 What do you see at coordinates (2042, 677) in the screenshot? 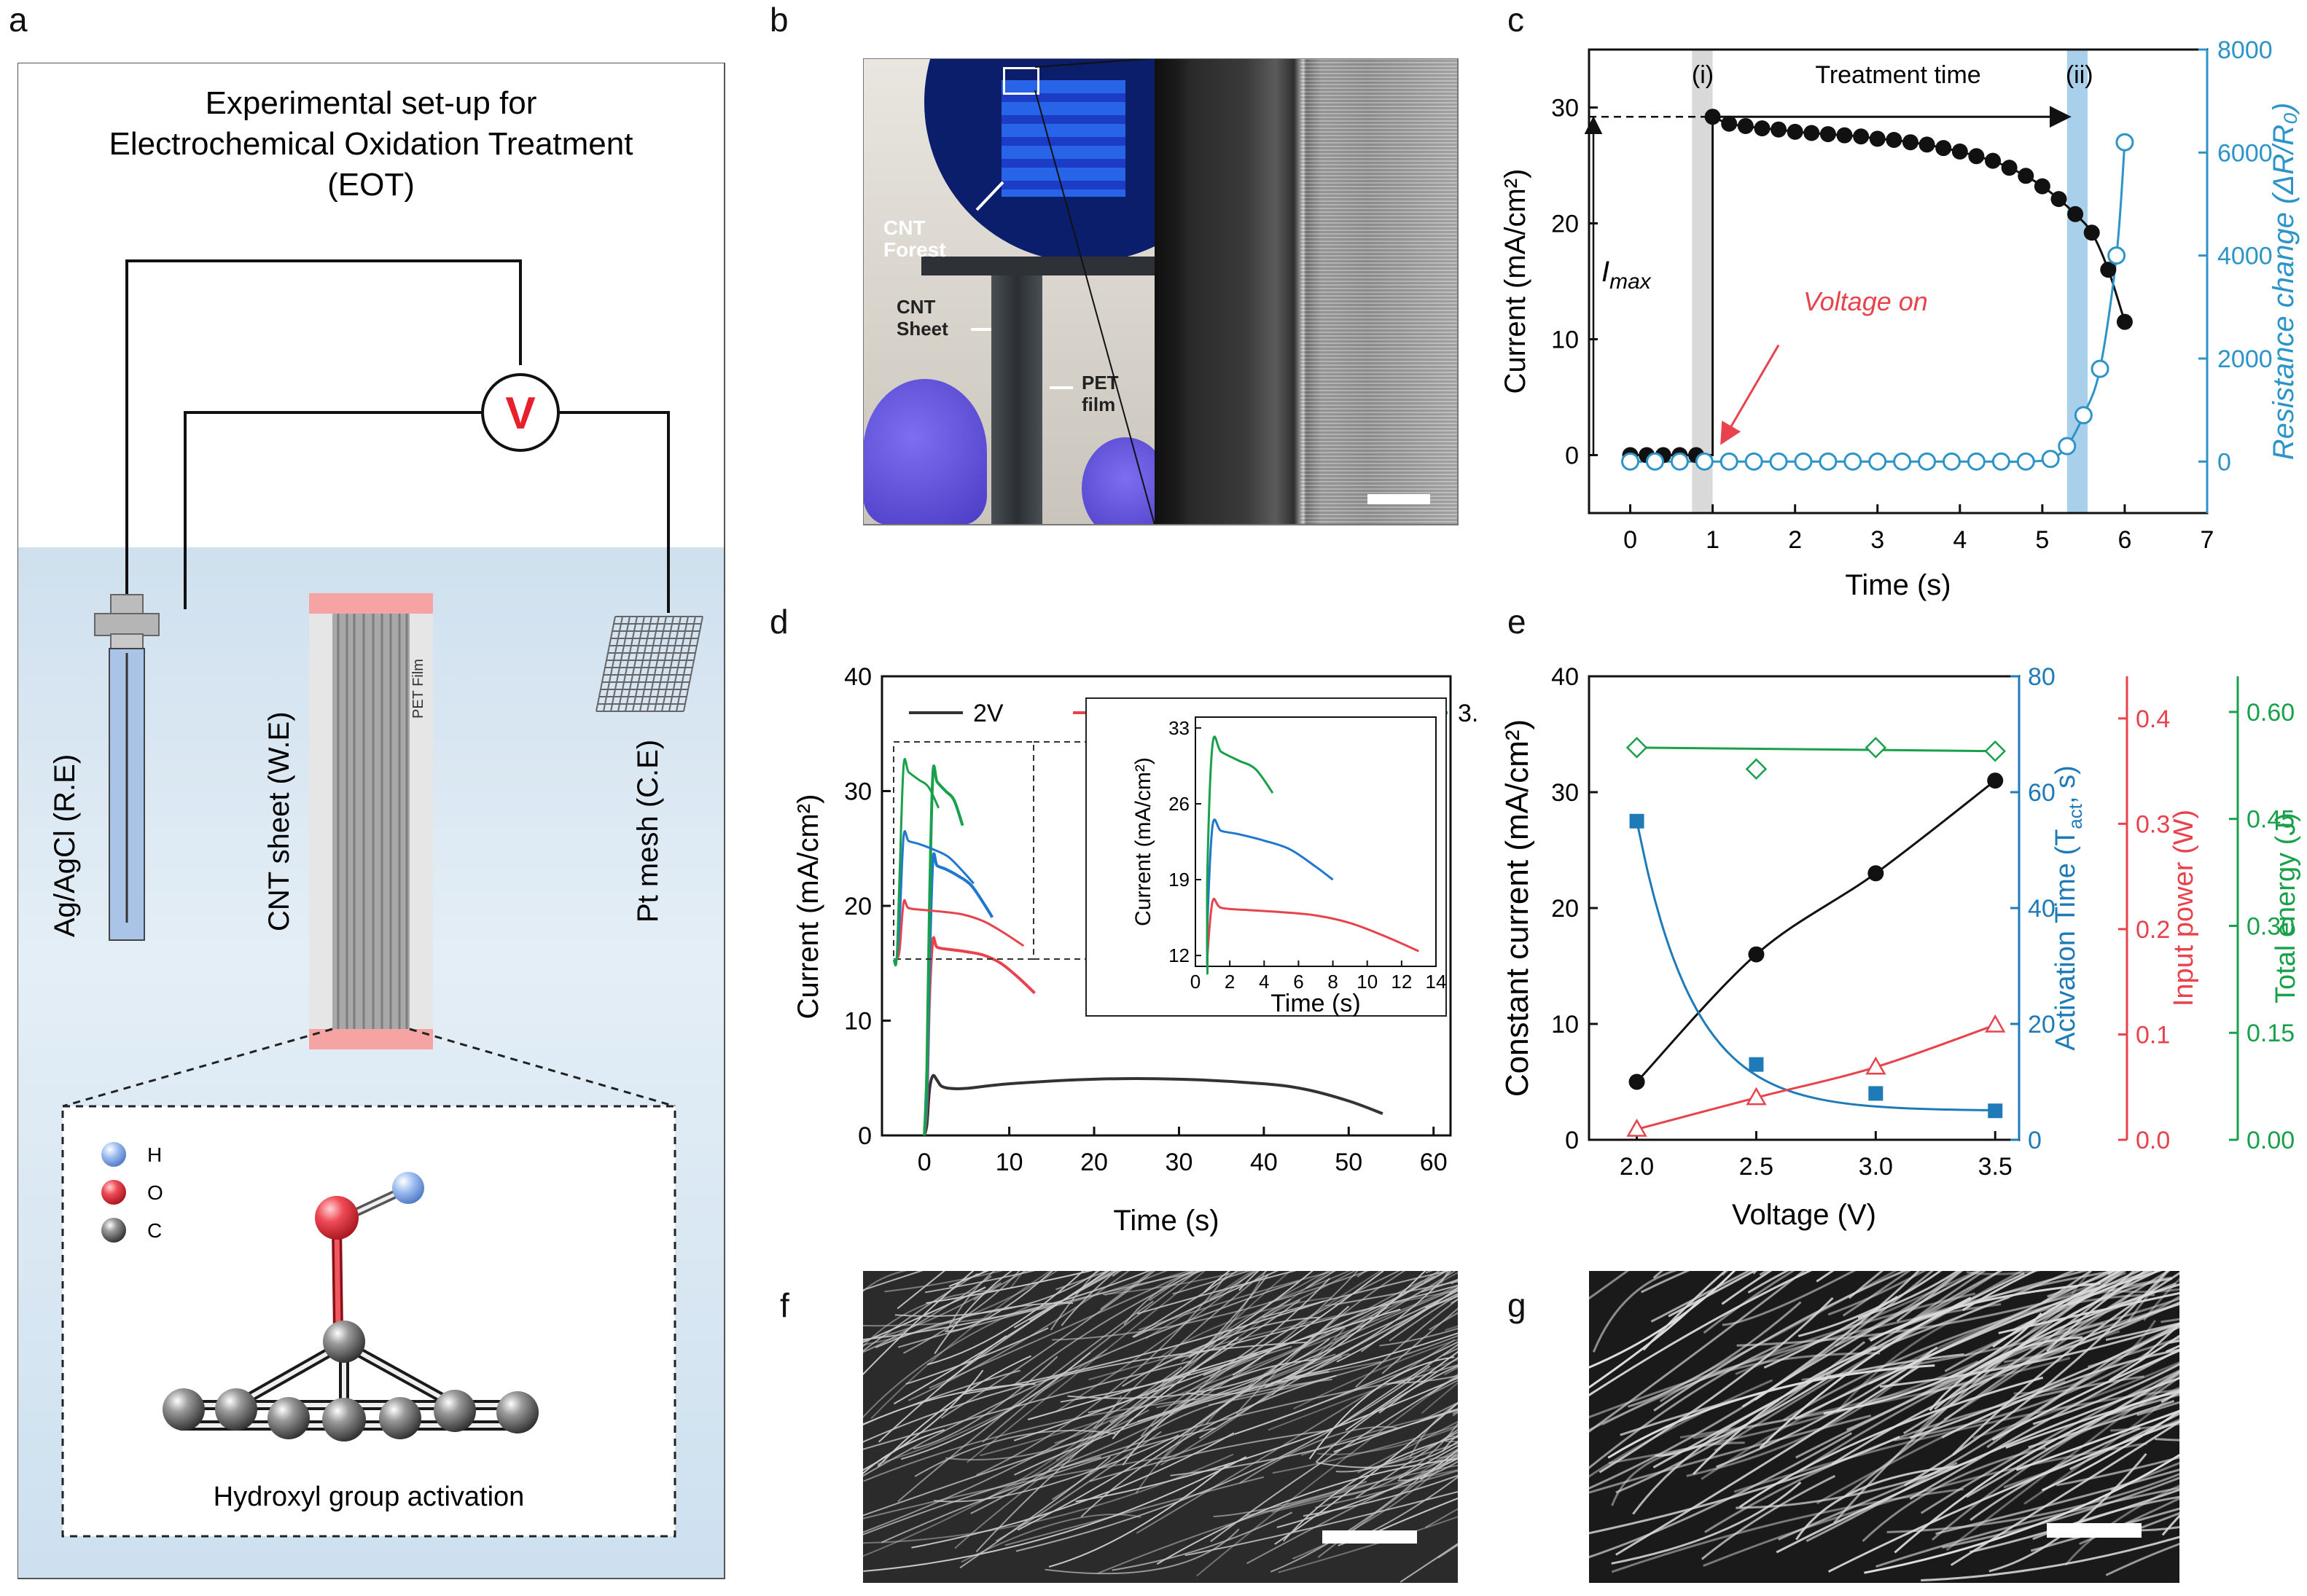
I see `y2-tick-label: 80` at bounding box center [2042, 677].